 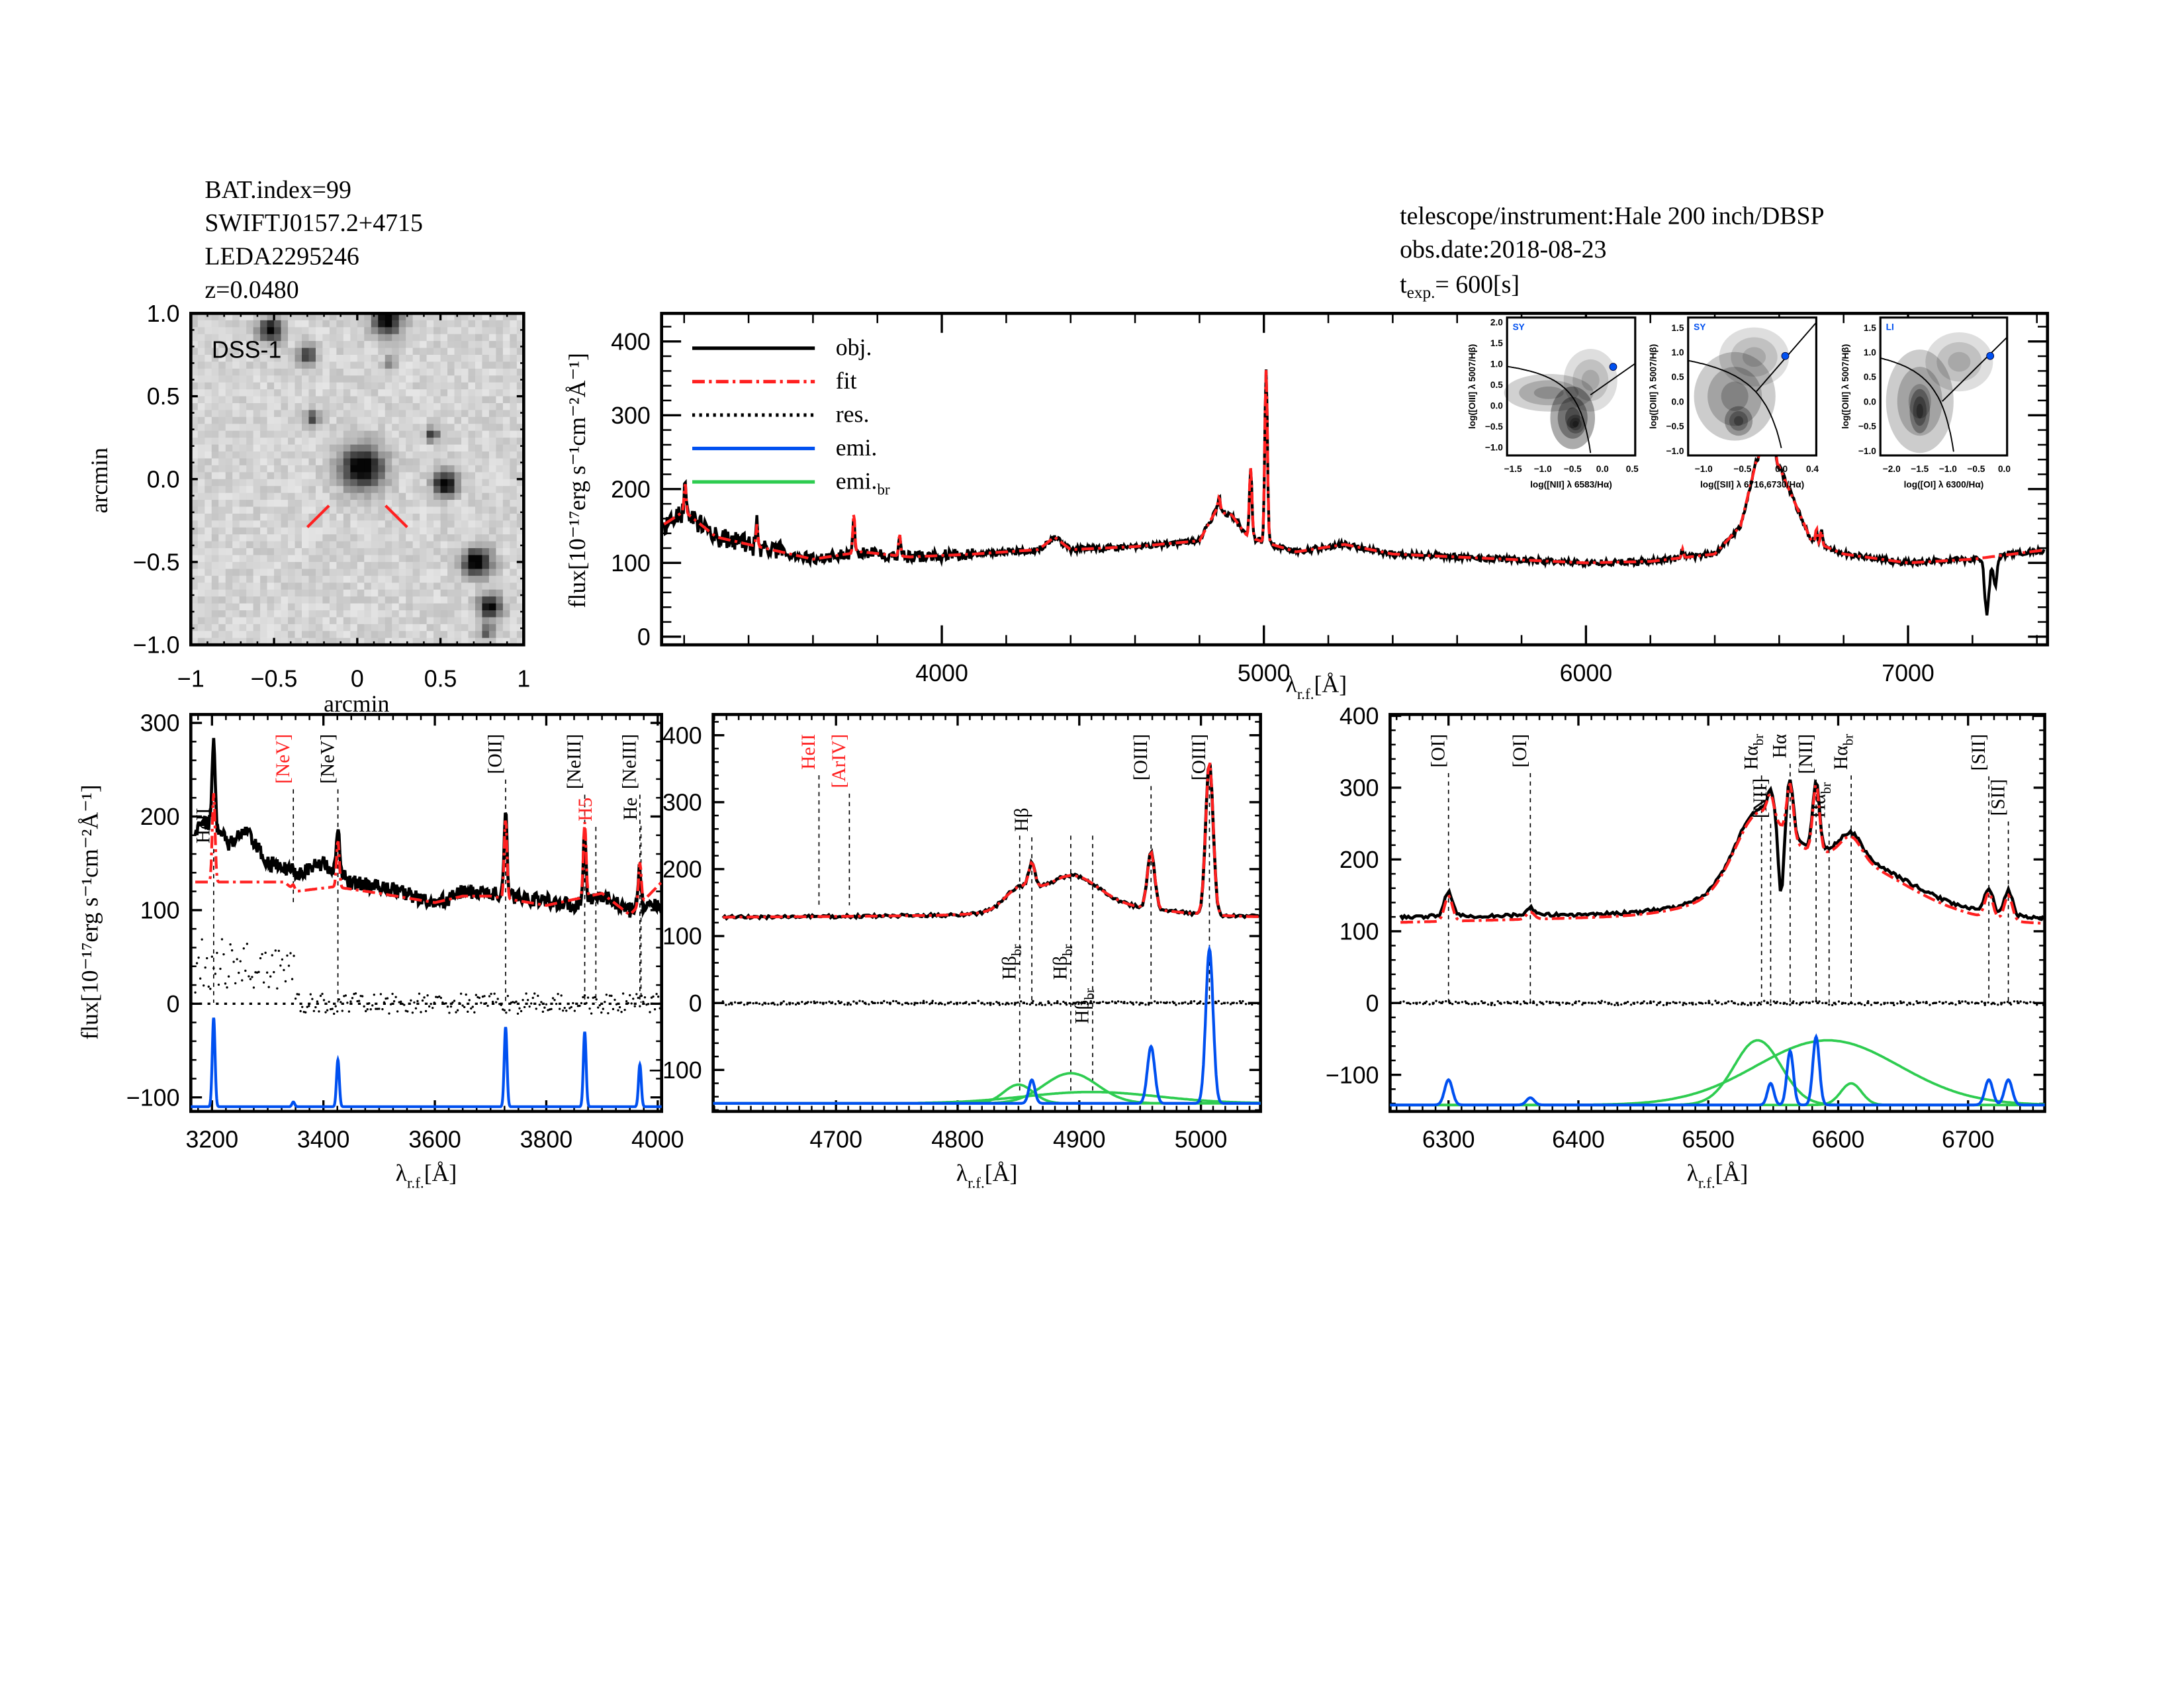 What do you see at coordinates (1948, 469) in the screenshot?
I see `x-tick-label: −1.0` at bounding box center [1948, 469].